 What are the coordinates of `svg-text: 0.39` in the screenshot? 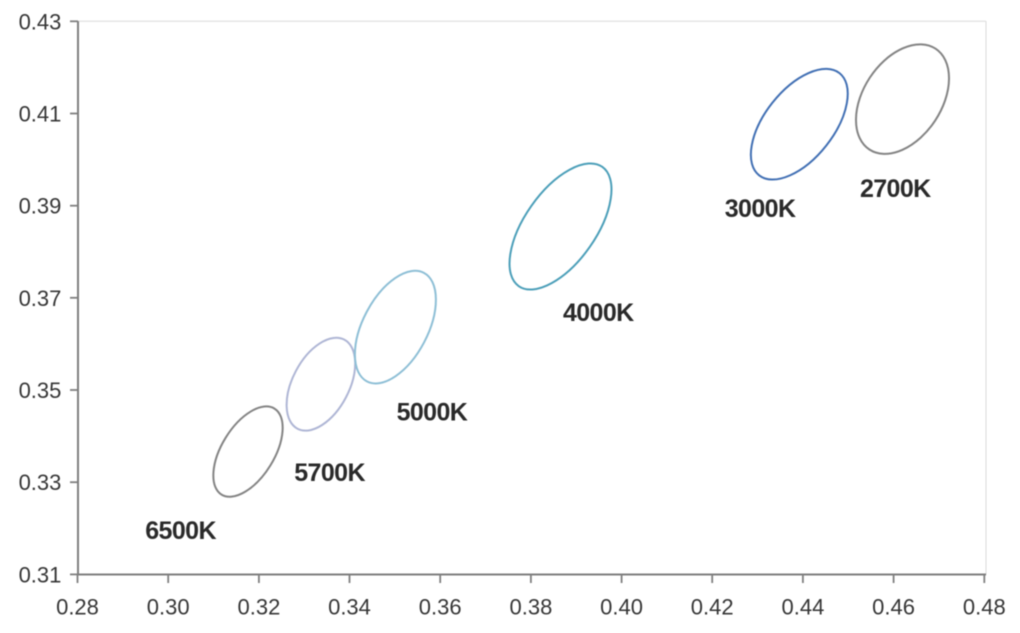 It's located at (40, 206).